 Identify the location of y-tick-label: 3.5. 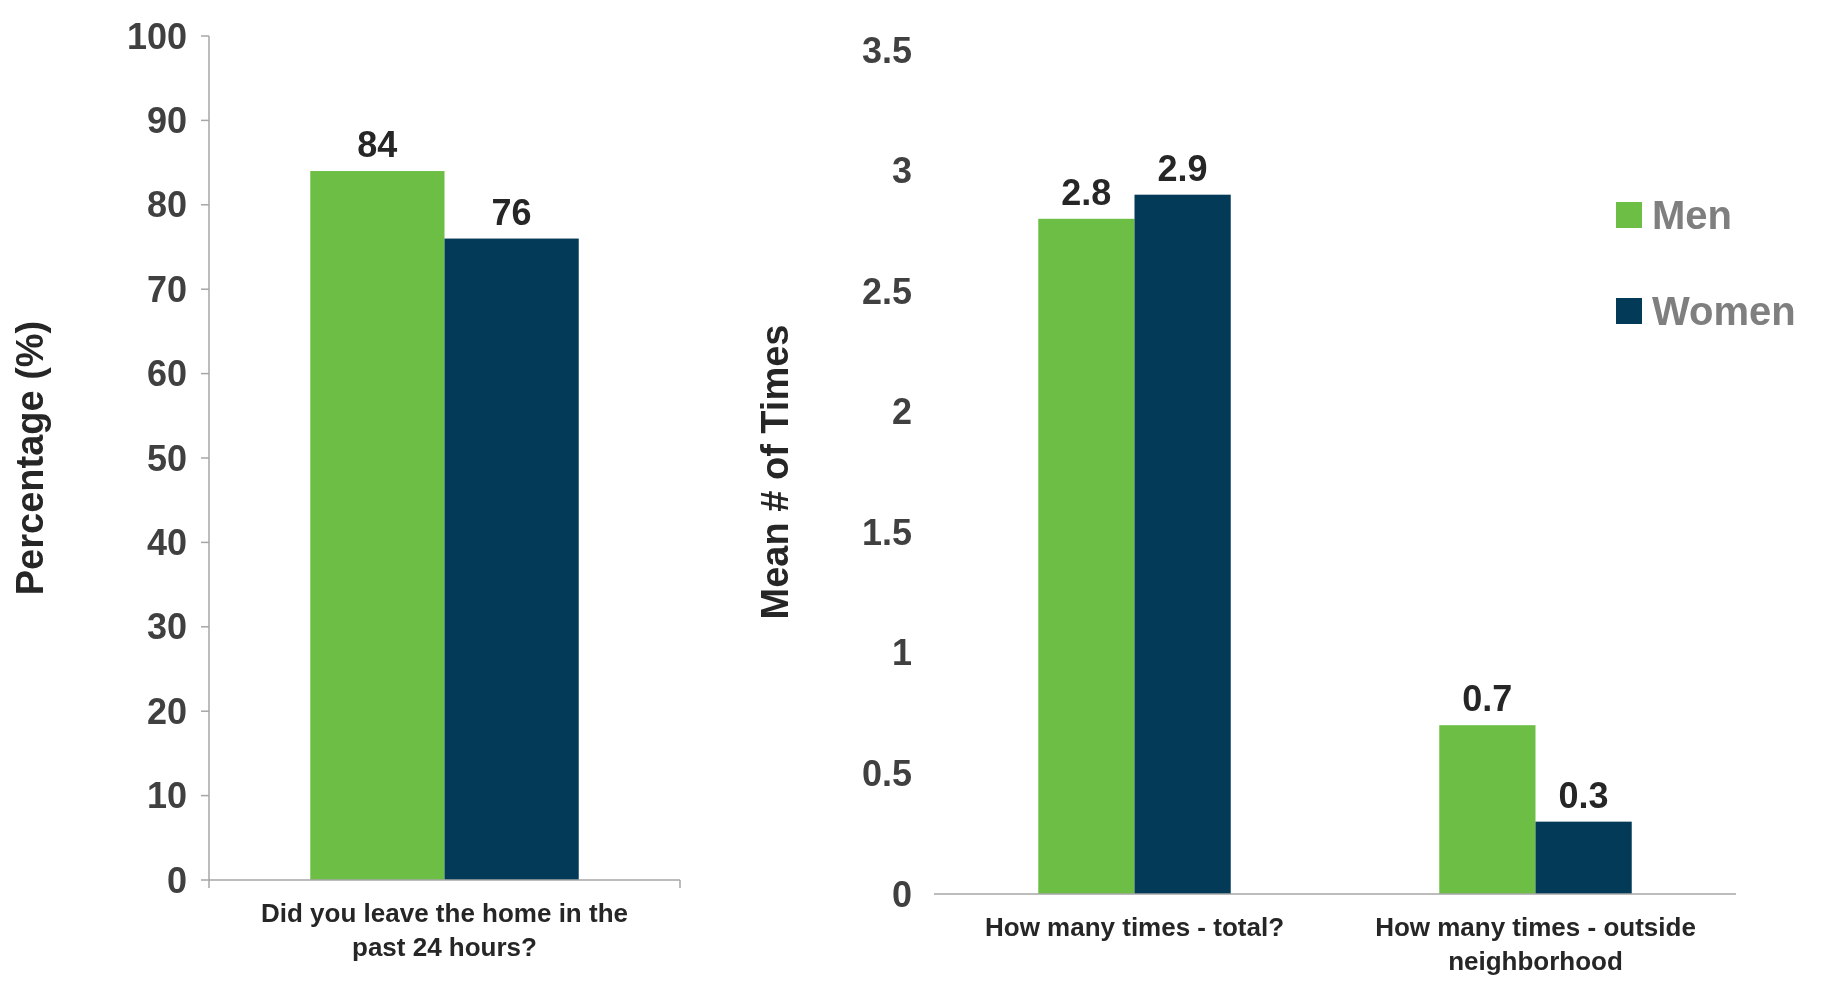
(886, 50).